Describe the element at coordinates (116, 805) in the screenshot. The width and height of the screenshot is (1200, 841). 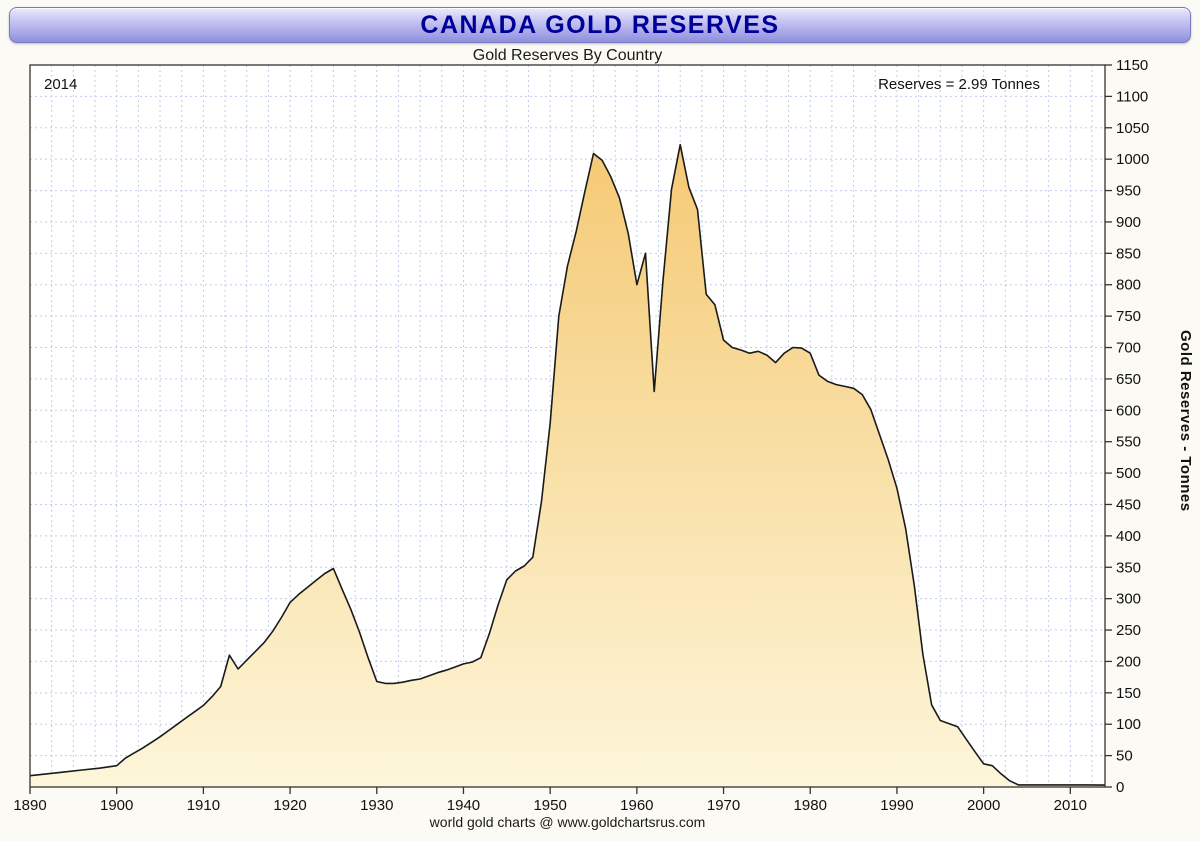
I see `x-tick-label: 1900` at that location.